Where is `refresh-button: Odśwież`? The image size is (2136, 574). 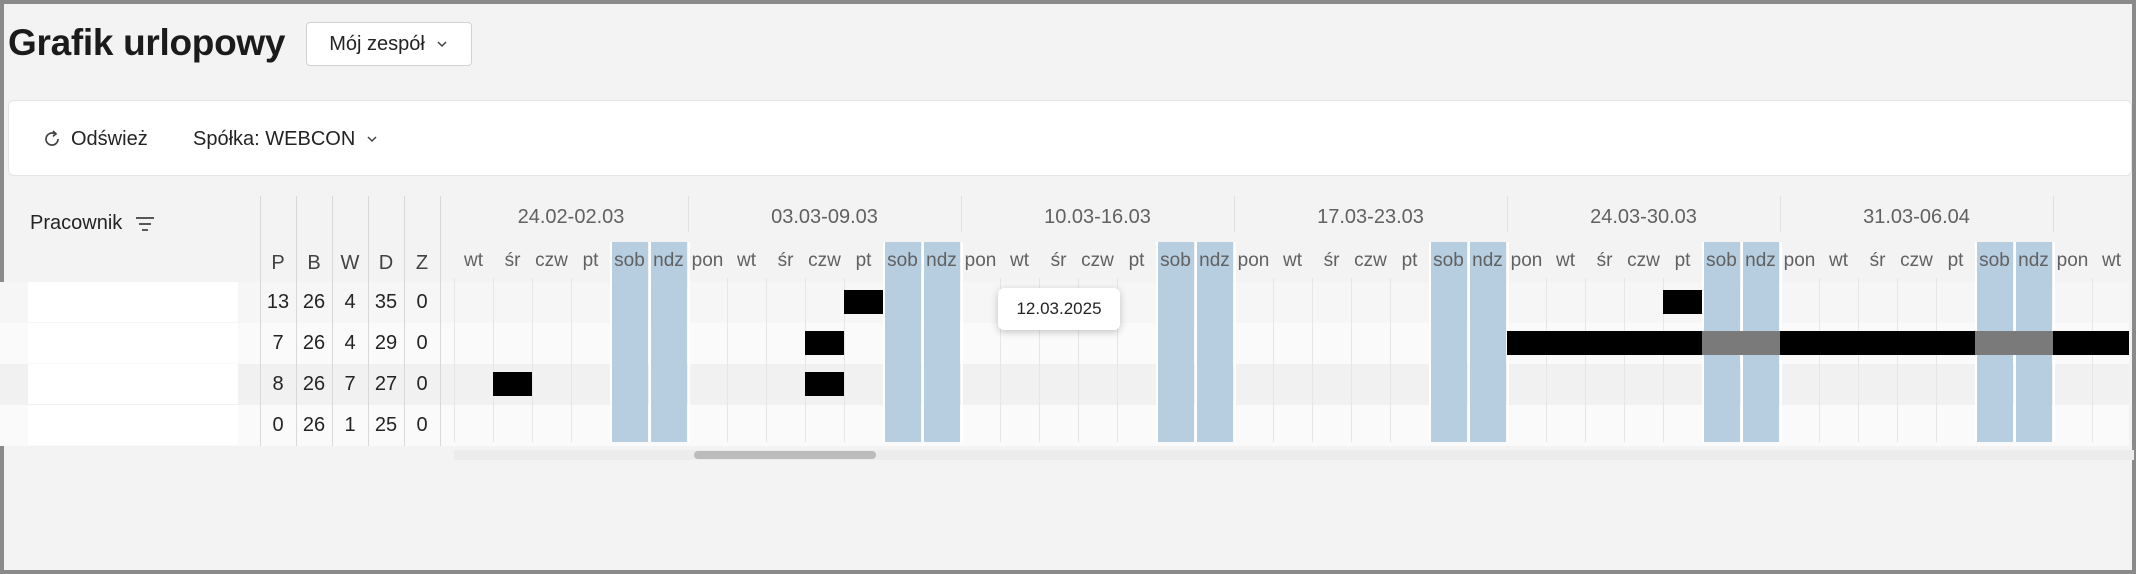
refresh-button: Odśwież is located at coordinates (94, 139).